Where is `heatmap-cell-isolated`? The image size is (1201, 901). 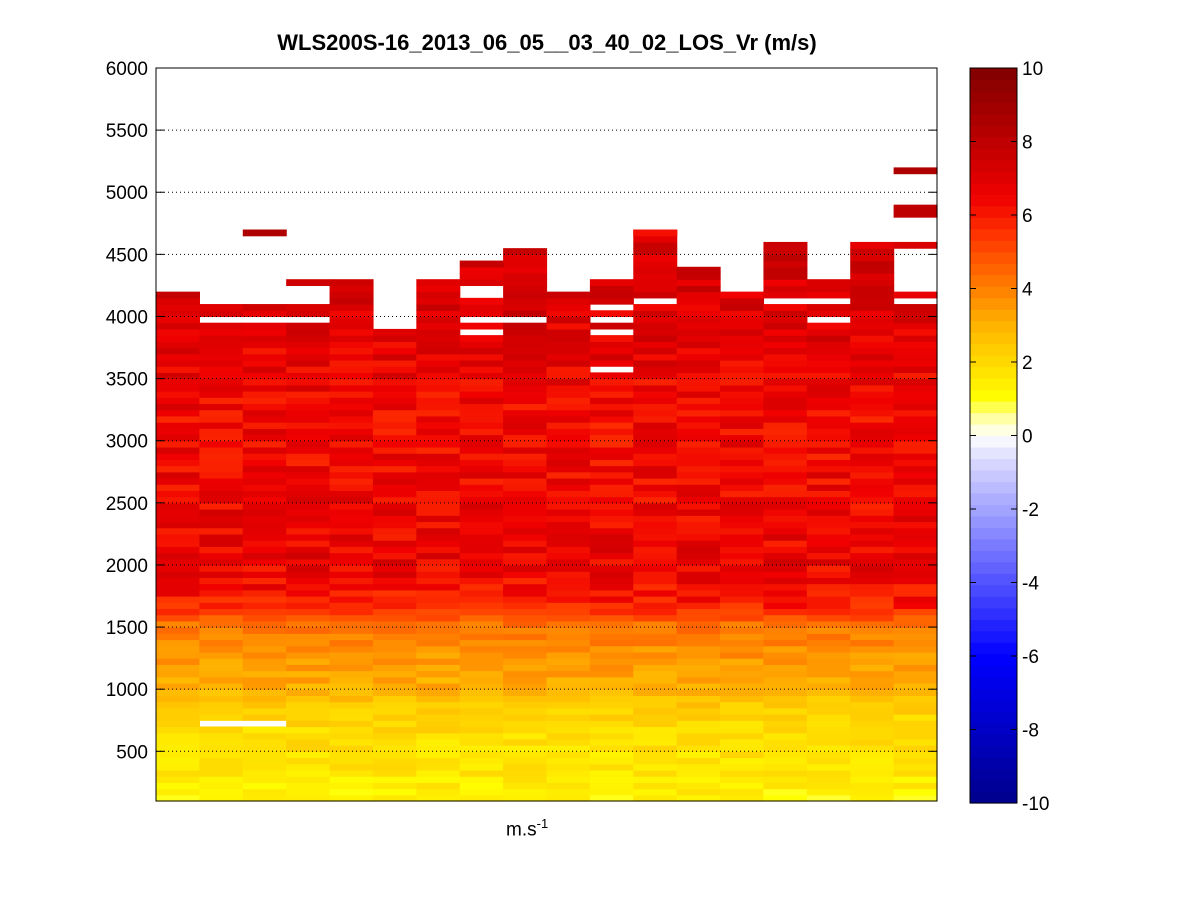
heatmap-cell-isolated is located at coordinates (915, 171).